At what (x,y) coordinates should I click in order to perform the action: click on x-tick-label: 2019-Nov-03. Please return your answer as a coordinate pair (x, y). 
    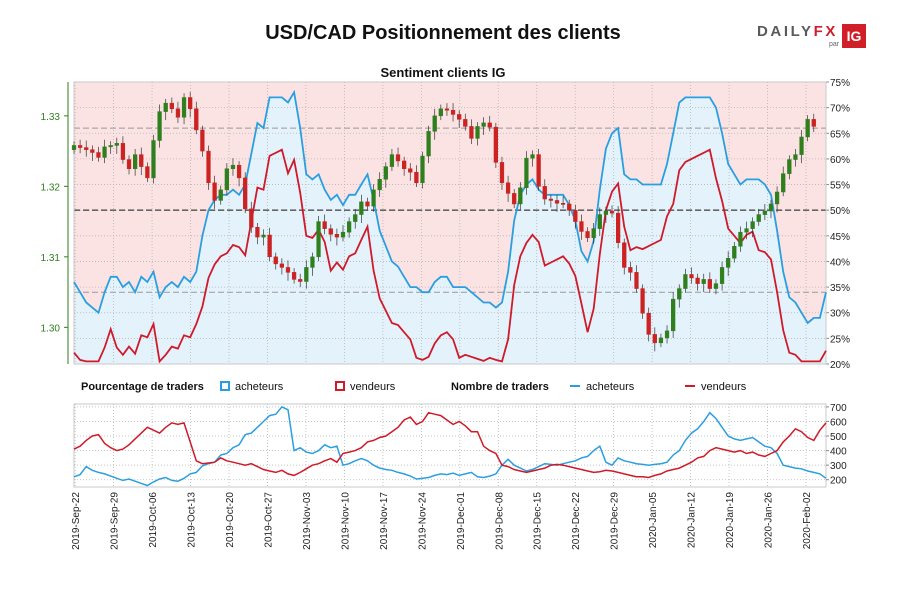
    Looking at the image, I should click on (307, 521).